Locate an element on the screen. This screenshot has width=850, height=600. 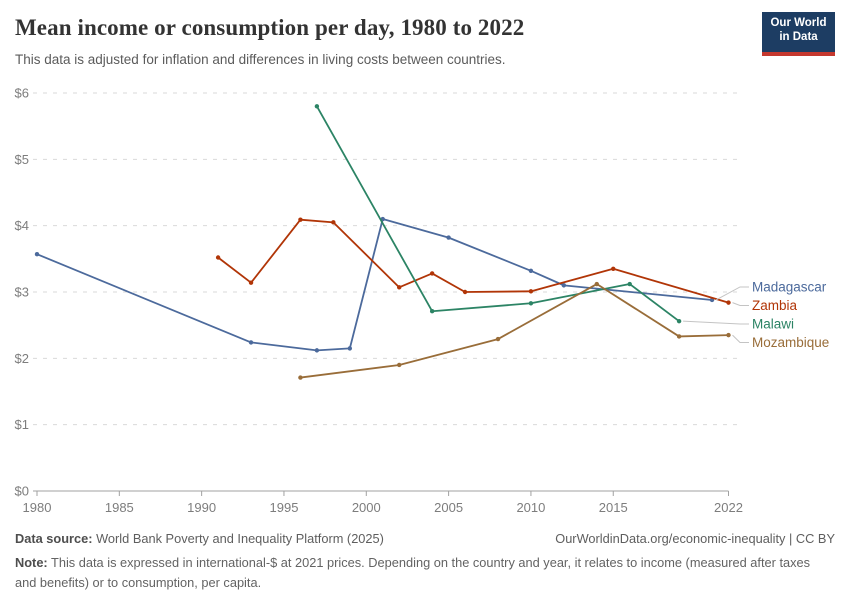
x-tick-label-1980: 1980 is located at coordinates (37, 507).